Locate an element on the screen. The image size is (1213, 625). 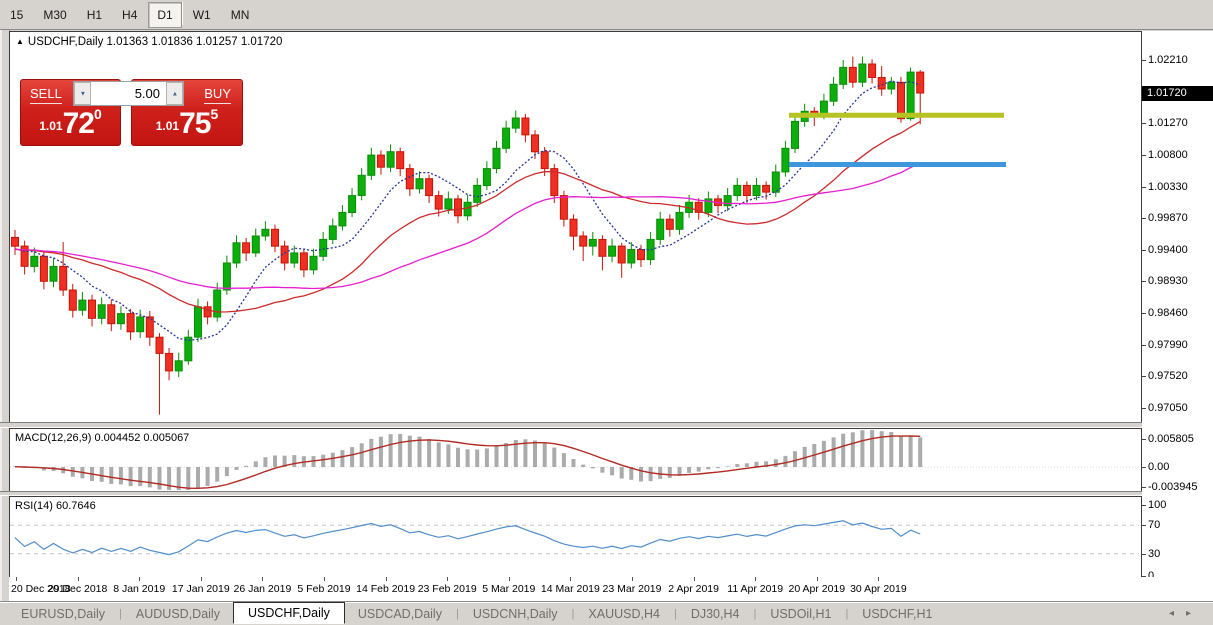
chart-ohlc-values: 1.01363 1.01836 1.01257 1.01720 is located at coordinates (194, 42).